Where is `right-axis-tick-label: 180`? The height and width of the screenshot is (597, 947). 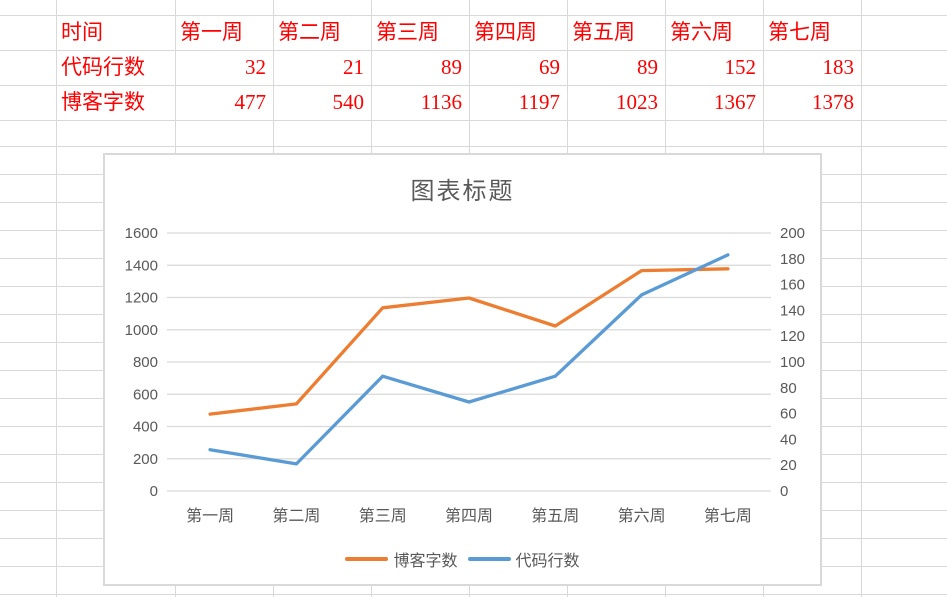 right-axis-tick-label: 180 is located at coordinates (792, 259).